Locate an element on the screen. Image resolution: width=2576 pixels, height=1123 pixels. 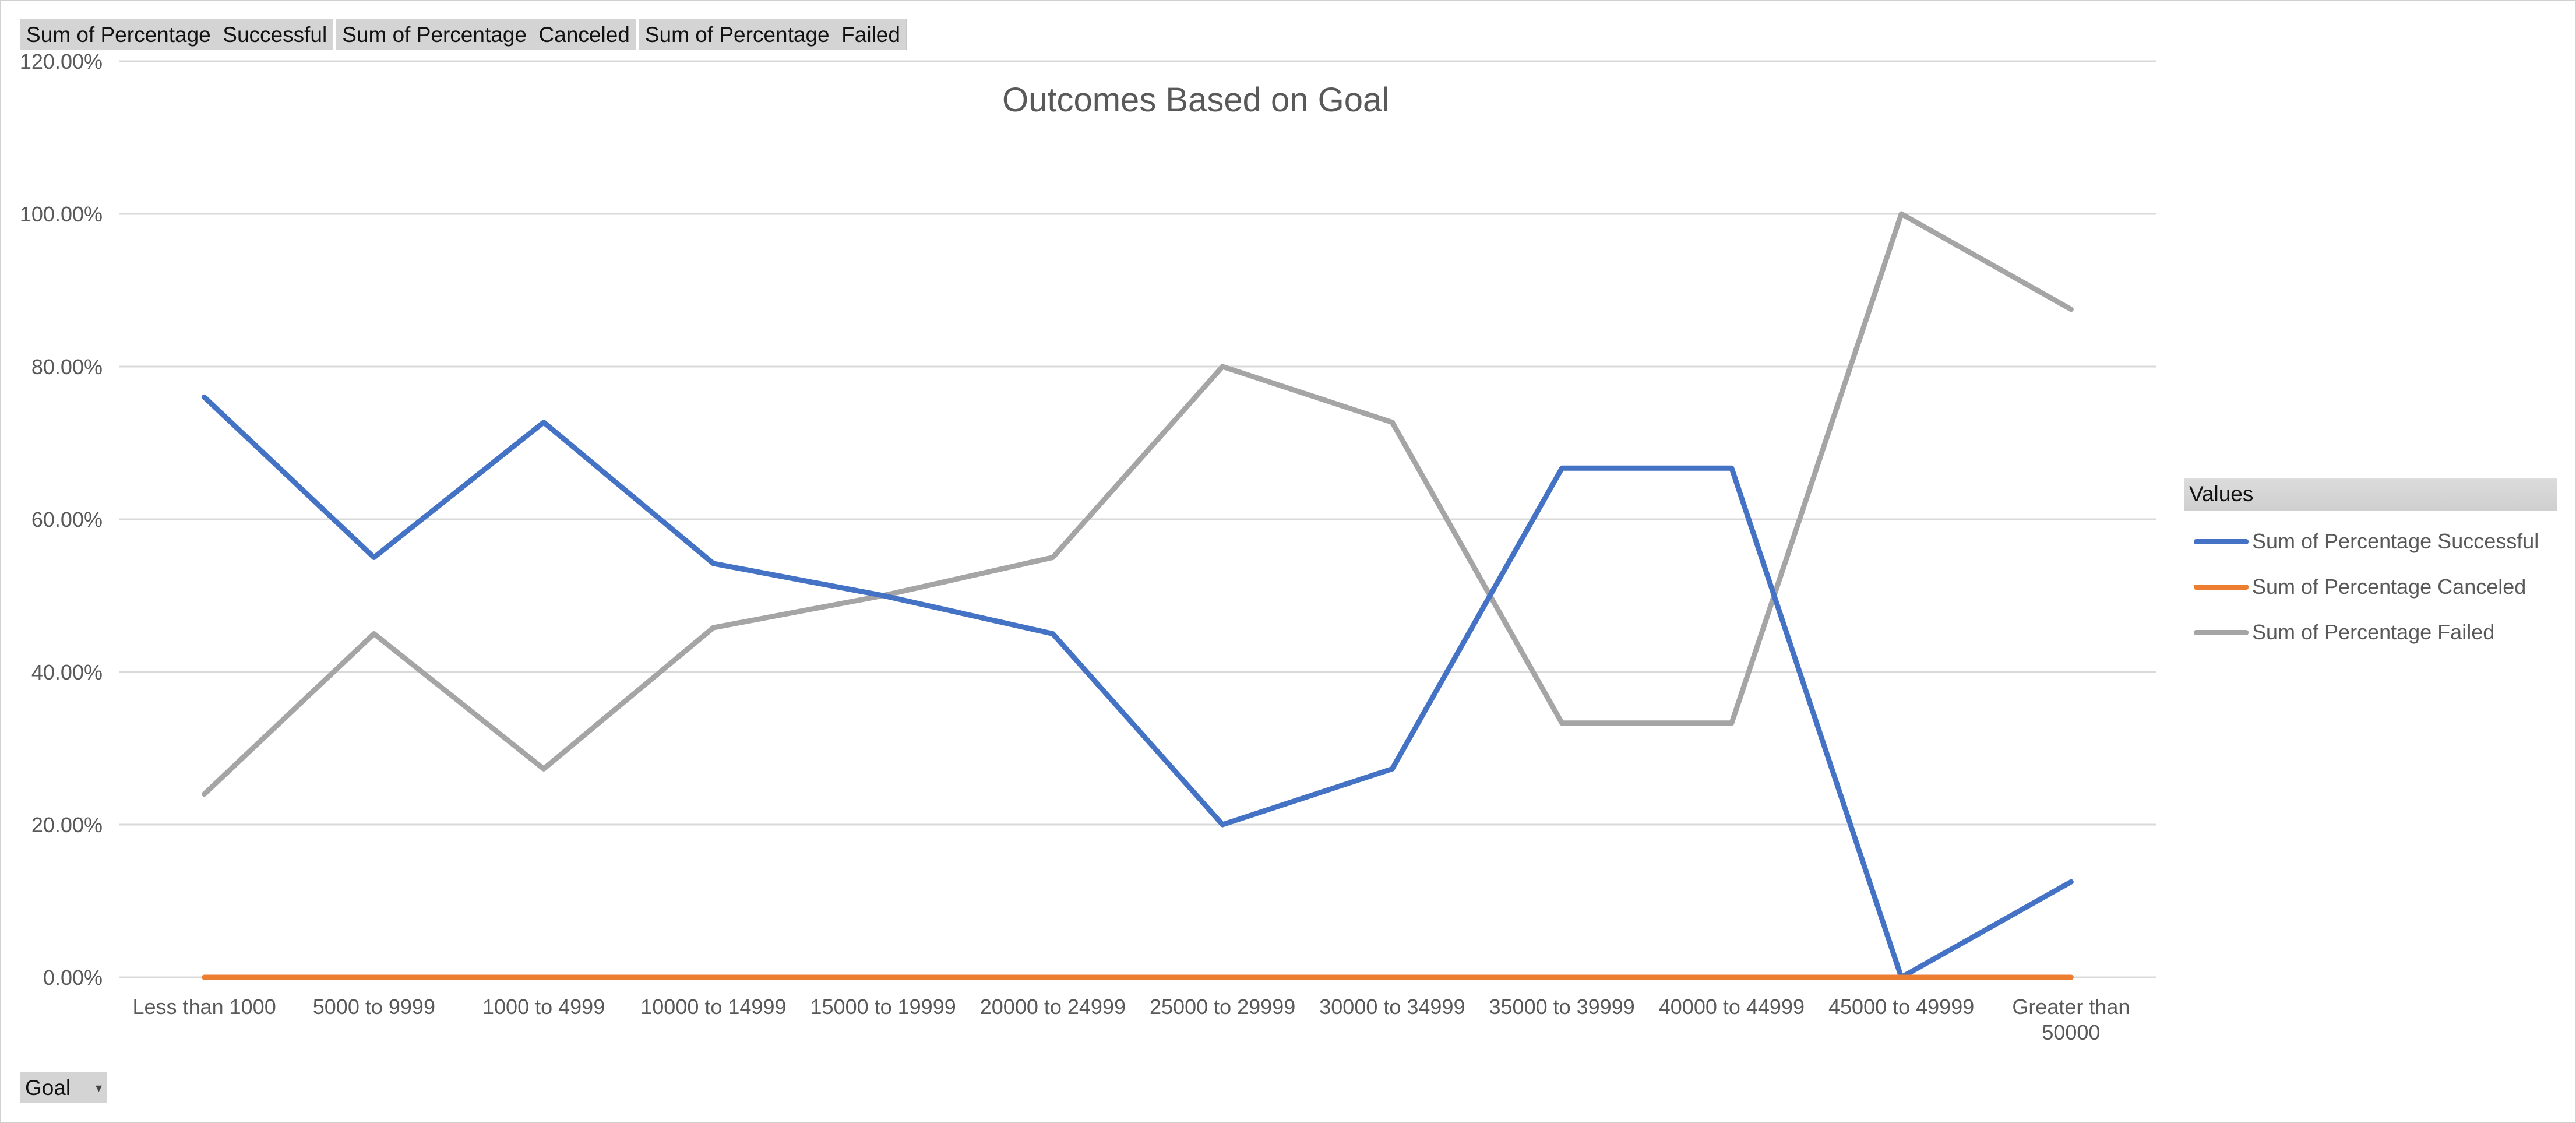
legend-label: Sum of Percentage Successful is located at coordinates (2395, 541).